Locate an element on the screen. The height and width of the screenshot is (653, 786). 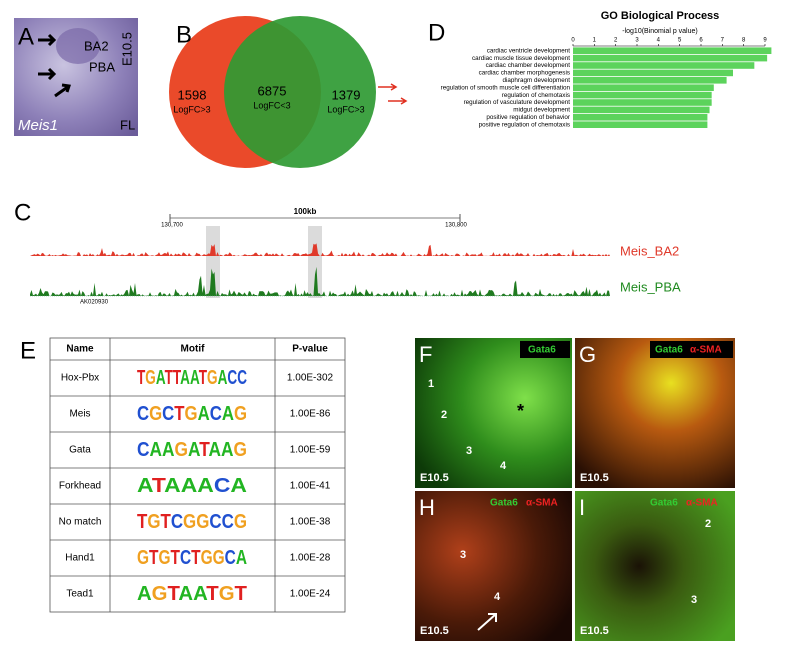
scale-label: 100kb is located at coordinates (305, 211).